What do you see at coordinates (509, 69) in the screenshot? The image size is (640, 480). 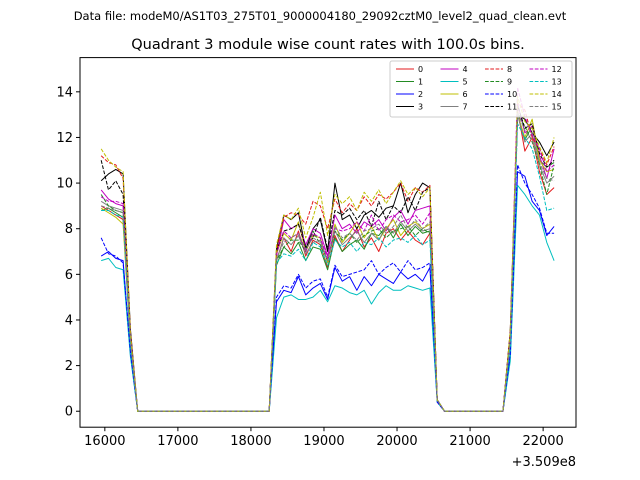 I see `legend-label-8: 8` at bounding box center [509, 69].